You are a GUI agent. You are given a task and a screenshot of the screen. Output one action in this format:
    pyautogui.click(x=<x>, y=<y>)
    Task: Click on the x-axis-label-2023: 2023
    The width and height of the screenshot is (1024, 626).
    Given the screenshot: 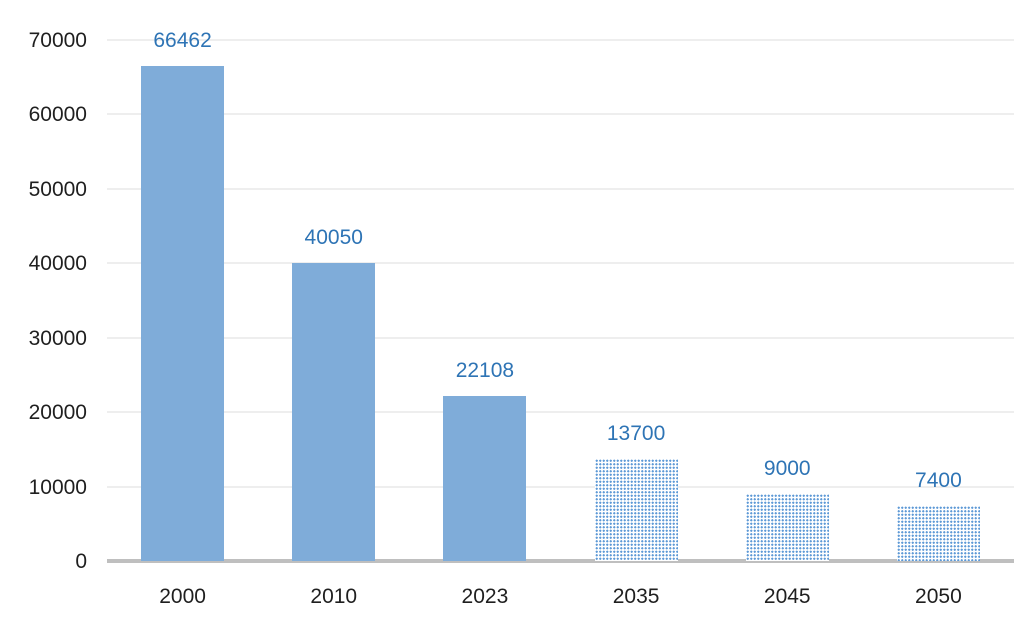 What is the action you would take?
    pyautogui.click(x=485, y=596)
    